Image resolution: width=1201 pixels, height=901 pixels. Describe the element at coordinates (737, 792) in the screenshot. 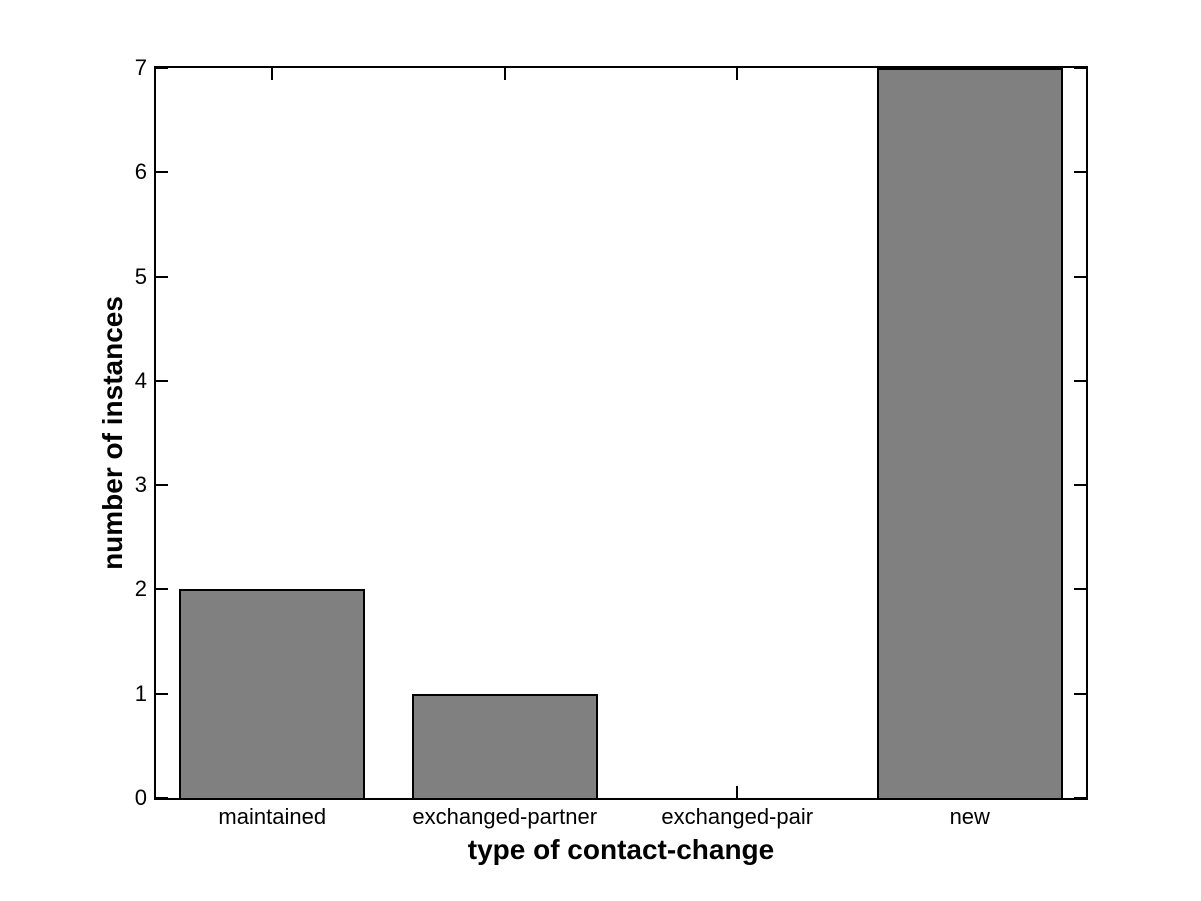

I see `x-tick-bottom` at that location.